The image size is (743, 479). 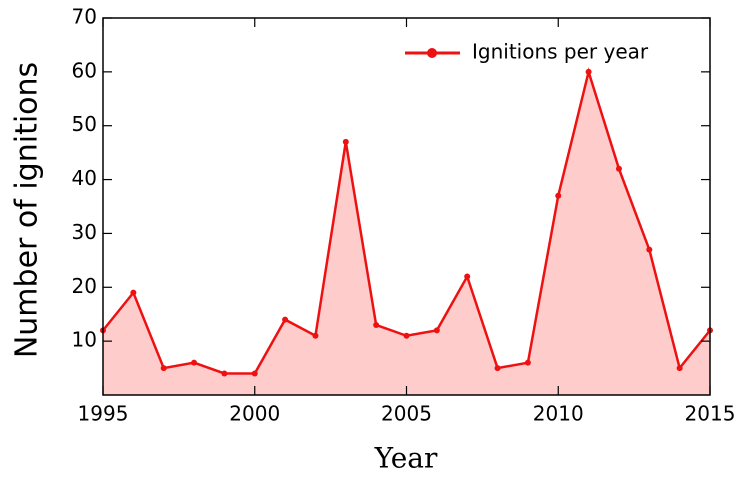 What do you see at coordinates (84, 70) in the screenshot?
I see `y-tick-label: 60` at bounding box center [84, 70].